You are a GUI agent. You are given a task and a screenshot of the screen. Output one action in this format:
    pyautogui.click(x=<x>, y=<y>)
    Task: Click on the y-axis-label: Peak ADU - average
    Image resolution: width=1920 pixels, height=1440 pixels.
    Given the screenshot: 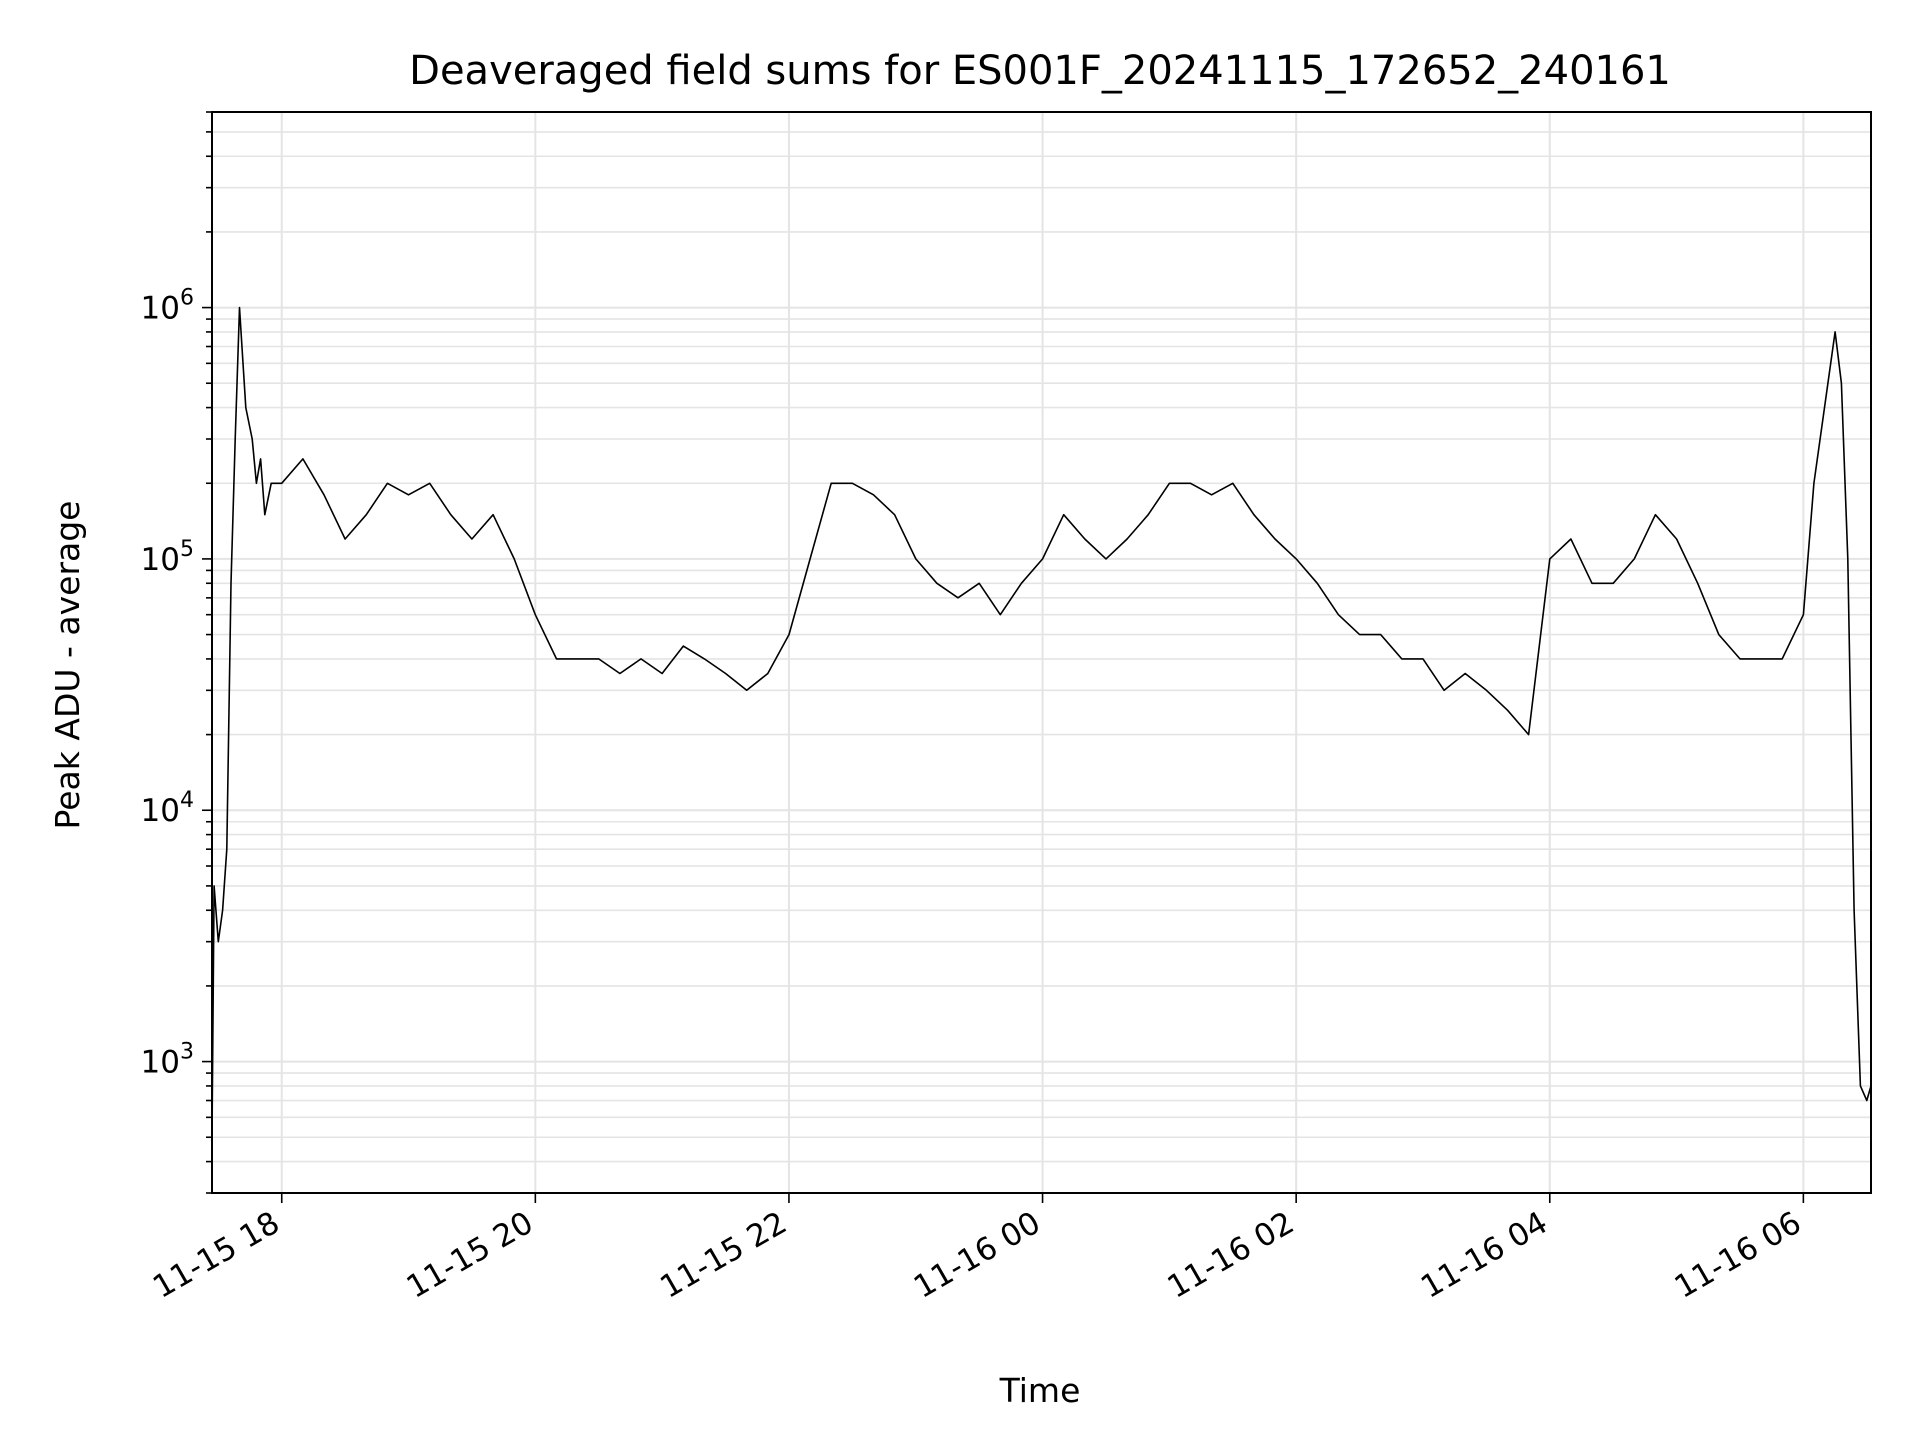 What is the action you would take?
    pyautogui.click(x=67, y=665)
    